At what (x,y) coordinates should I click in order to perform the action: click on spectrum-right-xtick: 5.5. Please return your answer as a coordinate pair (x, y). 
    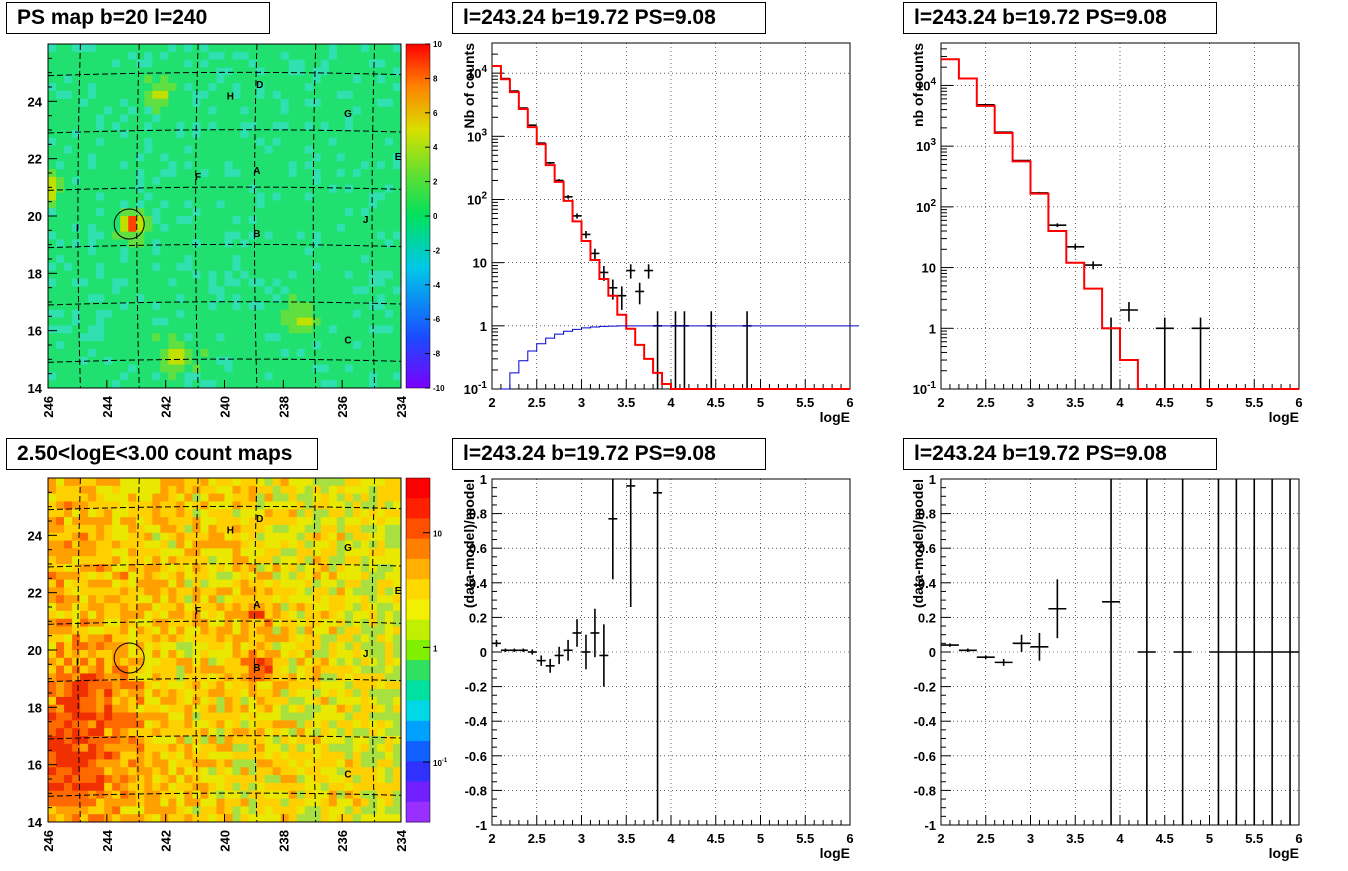
    Looking at the image, I should click on (1254, 402).